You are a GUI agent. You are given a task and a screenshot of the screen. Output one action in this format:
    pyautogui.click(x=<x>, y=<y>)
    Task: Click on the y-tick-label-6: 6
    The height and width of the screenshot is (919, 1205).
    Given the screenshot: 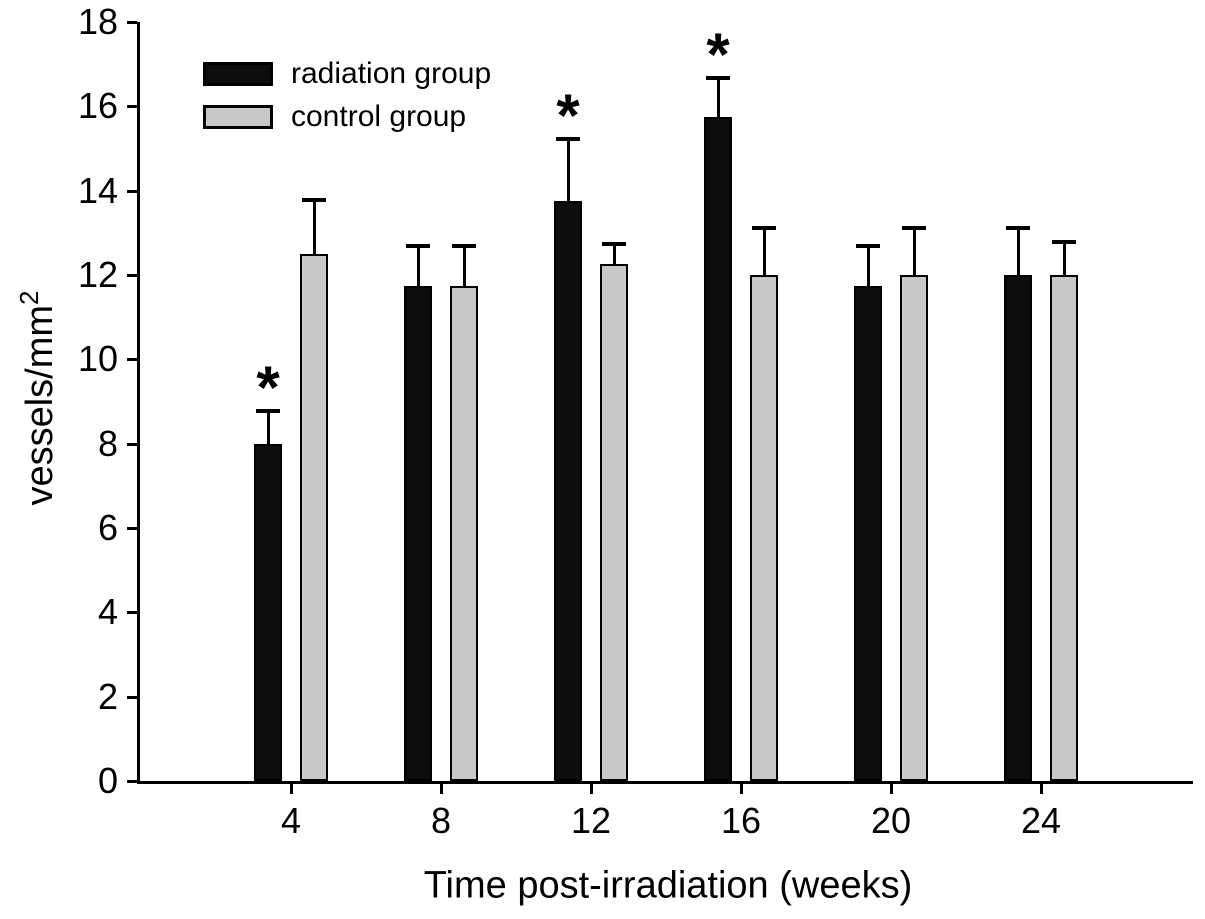 What is the action you would take?
    pyautogui.click(x=107, y=527)
    